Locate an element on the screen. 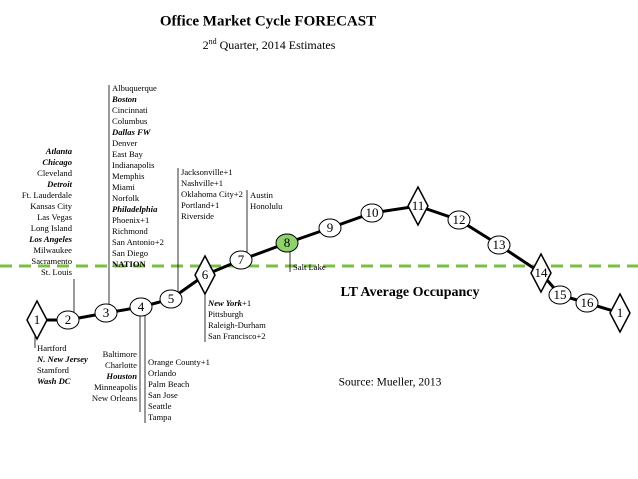 This screenshot has width=638, height=479. city-name: Denver is located at coordinates (124, 143).